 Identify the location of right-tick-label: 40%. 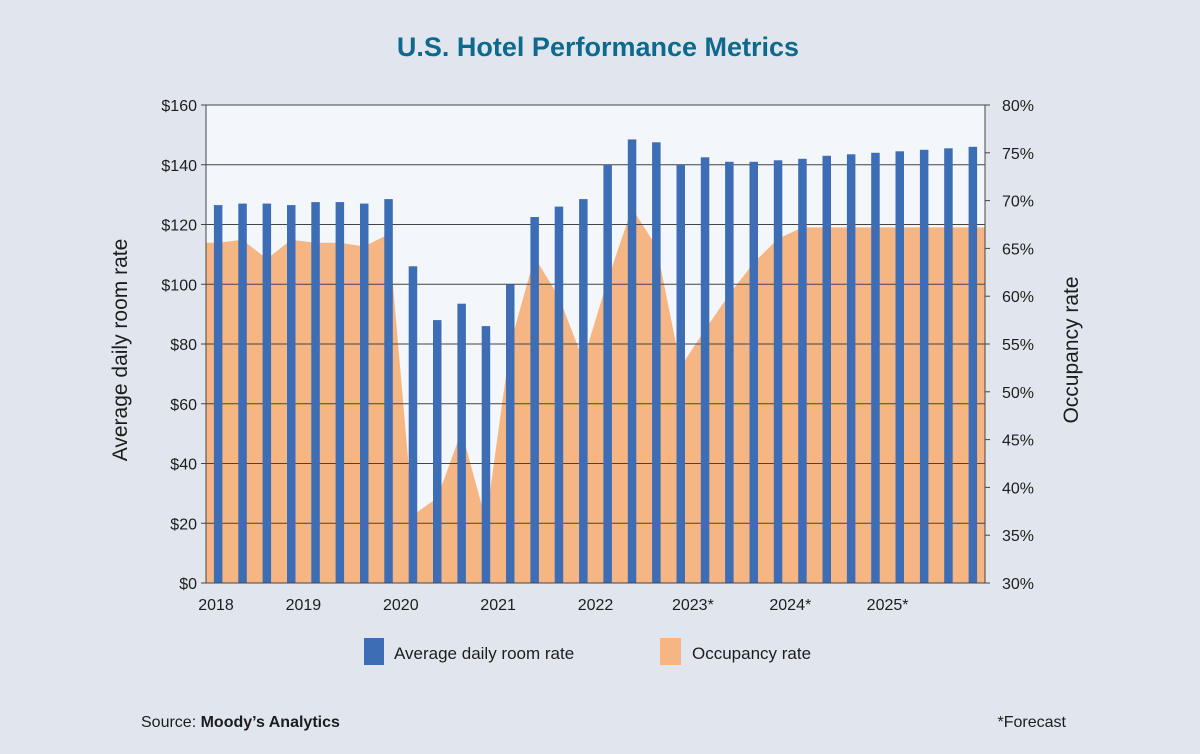
(1018, 488).